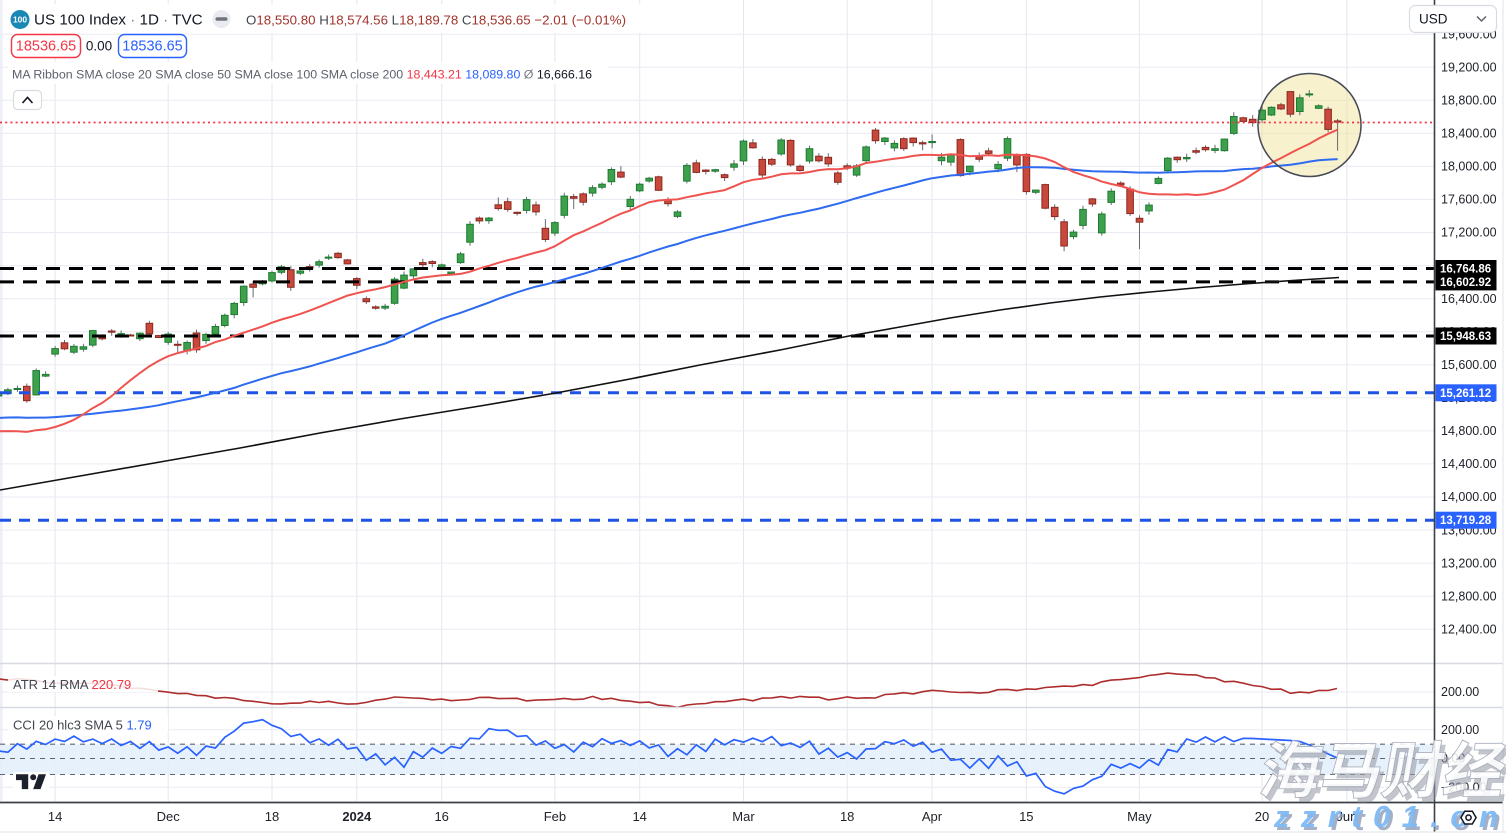 Image resolution: width=1506 pixels, height=839 pixels. What do you see at coordinates (1465, 394) in the screenshot?
I see `svg-text: 15,261.12` at bounding box center [1465, 394].